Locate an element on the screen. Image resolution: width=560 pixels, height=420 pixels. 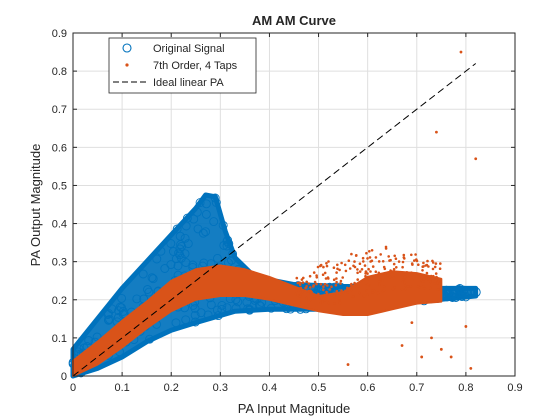
y-tick-label: 0.2 is located at coordinates (59, 301).